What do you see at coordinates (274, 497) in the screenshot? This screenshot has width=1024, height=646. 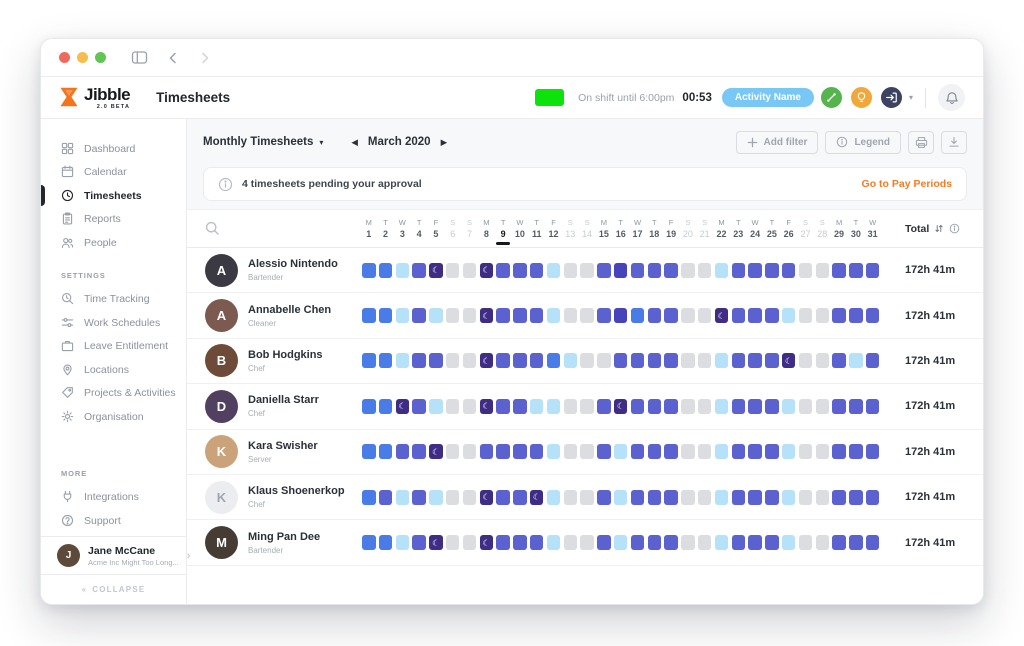 I see `person-cell: K Klaus Shoenerkop Chef` at bounding box center [274, 497].